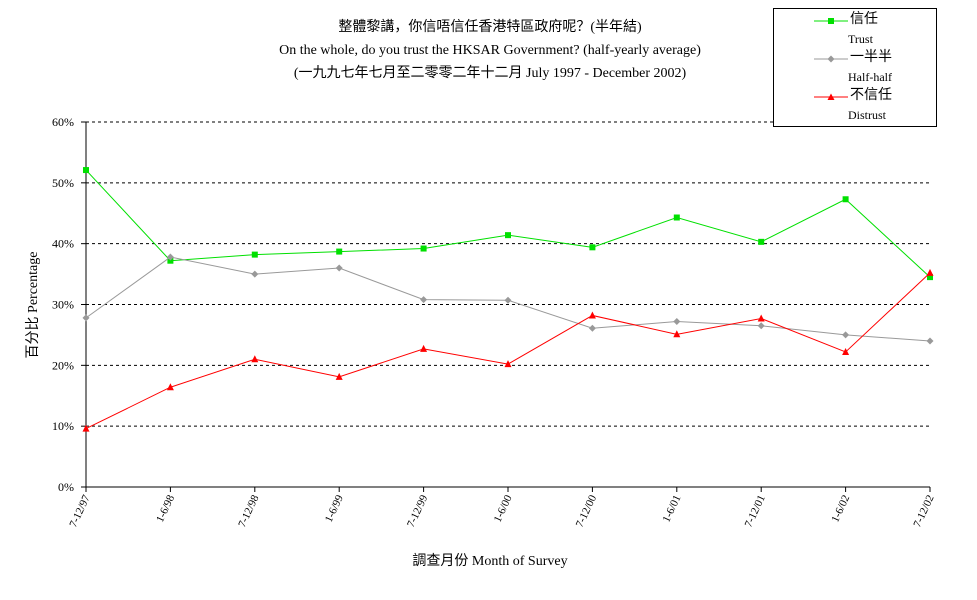 Image resolution: width=977 pixels, height=600 pixels. What do you see at coordinates (334, 509) in the screenshot?
I see `x-tick-label: 1-6/99` at bounding box center [334, 509].